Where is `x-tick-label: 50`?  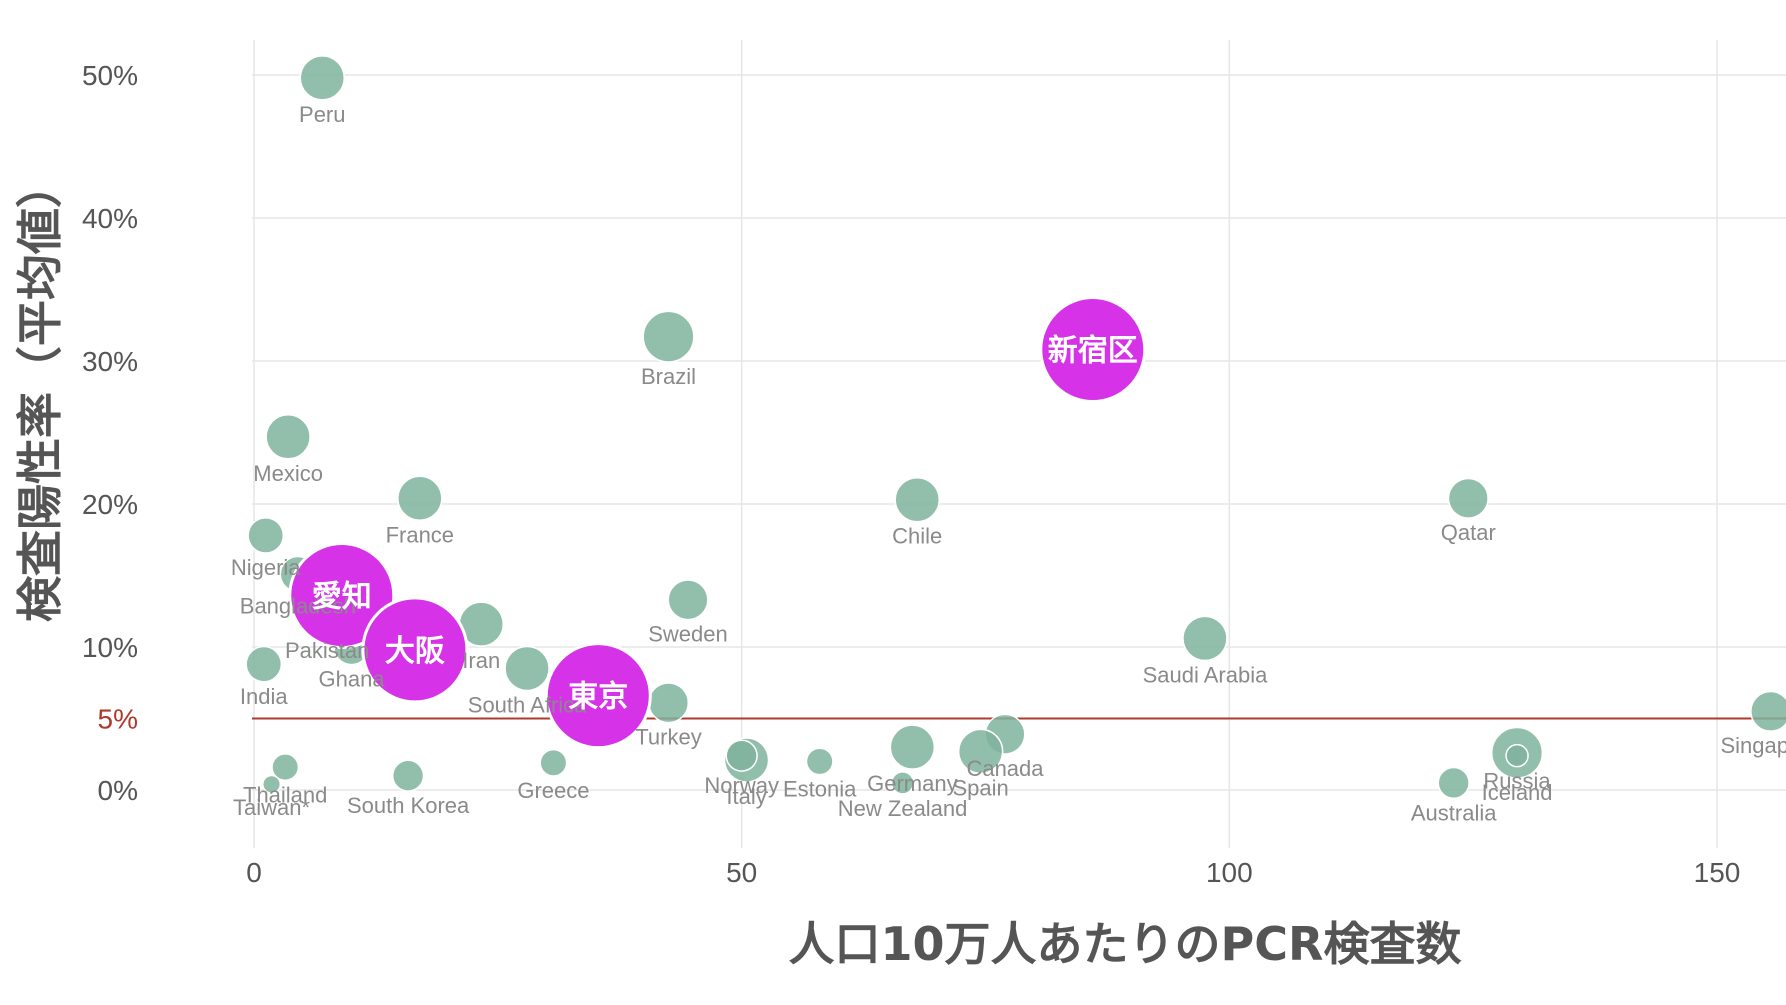
x-tick-label: 50 is located at coordinates (741, 872).